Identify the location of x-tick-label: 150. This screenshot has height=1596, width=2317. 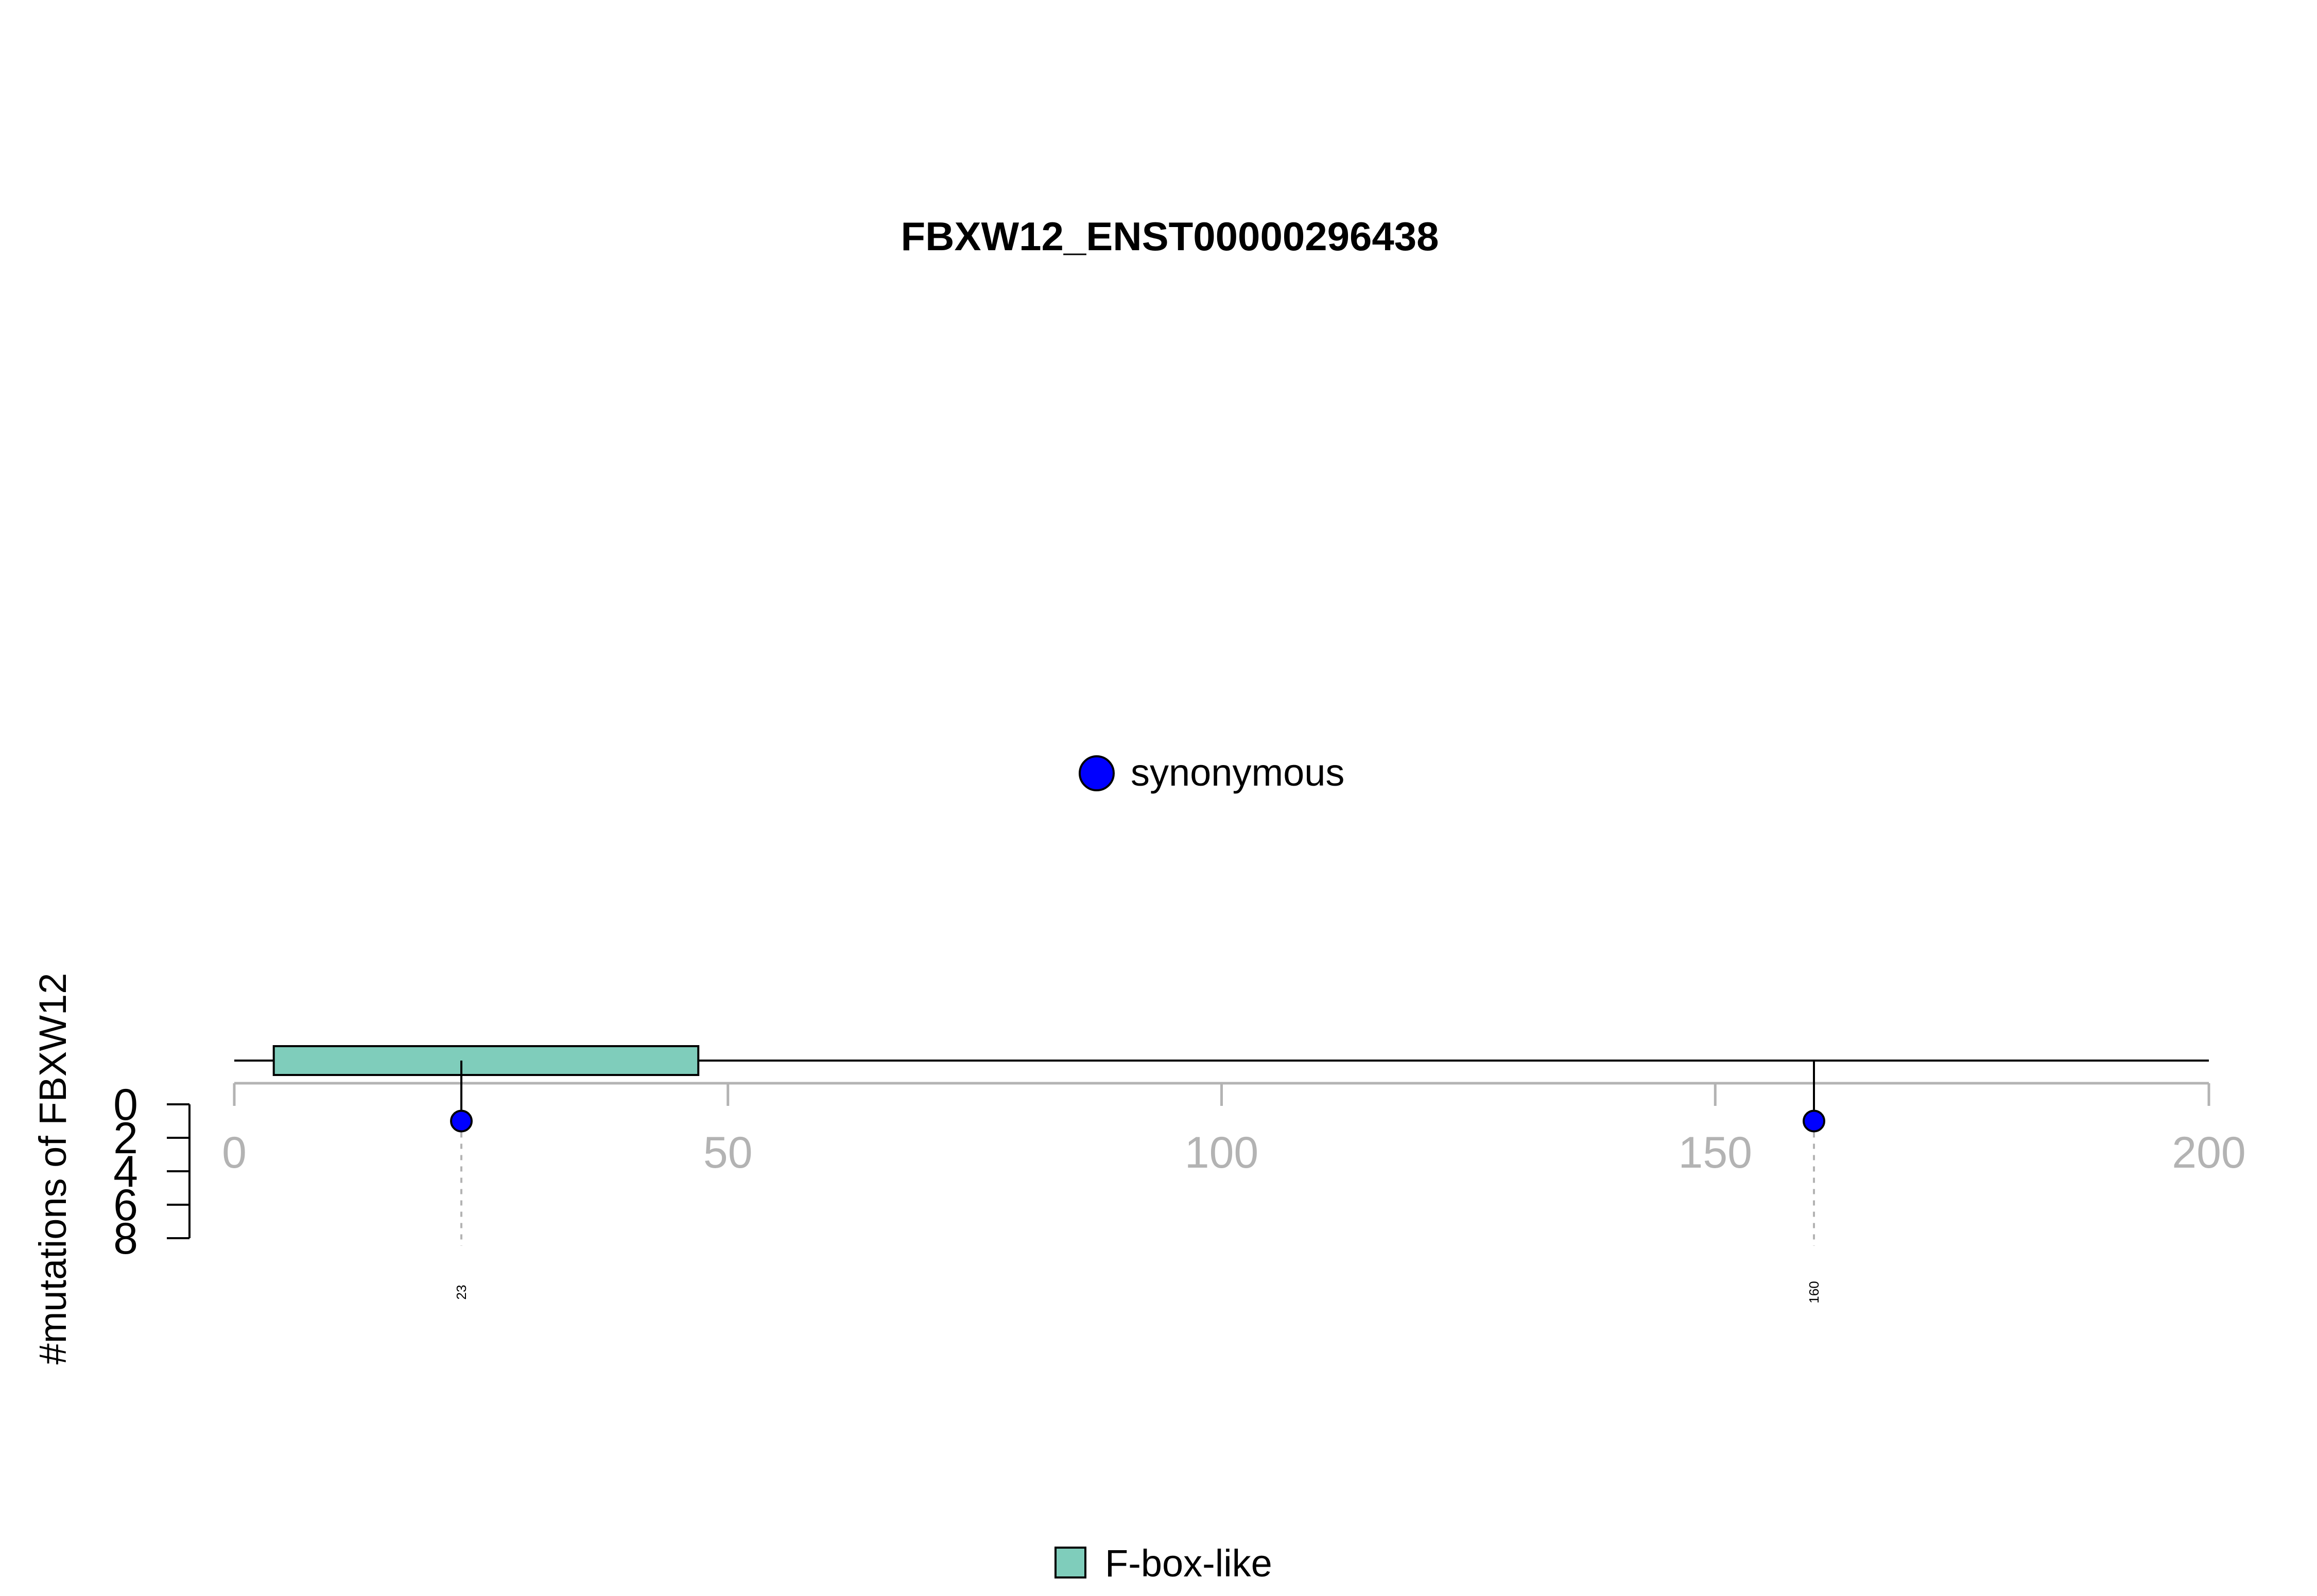
(1716, 1152).